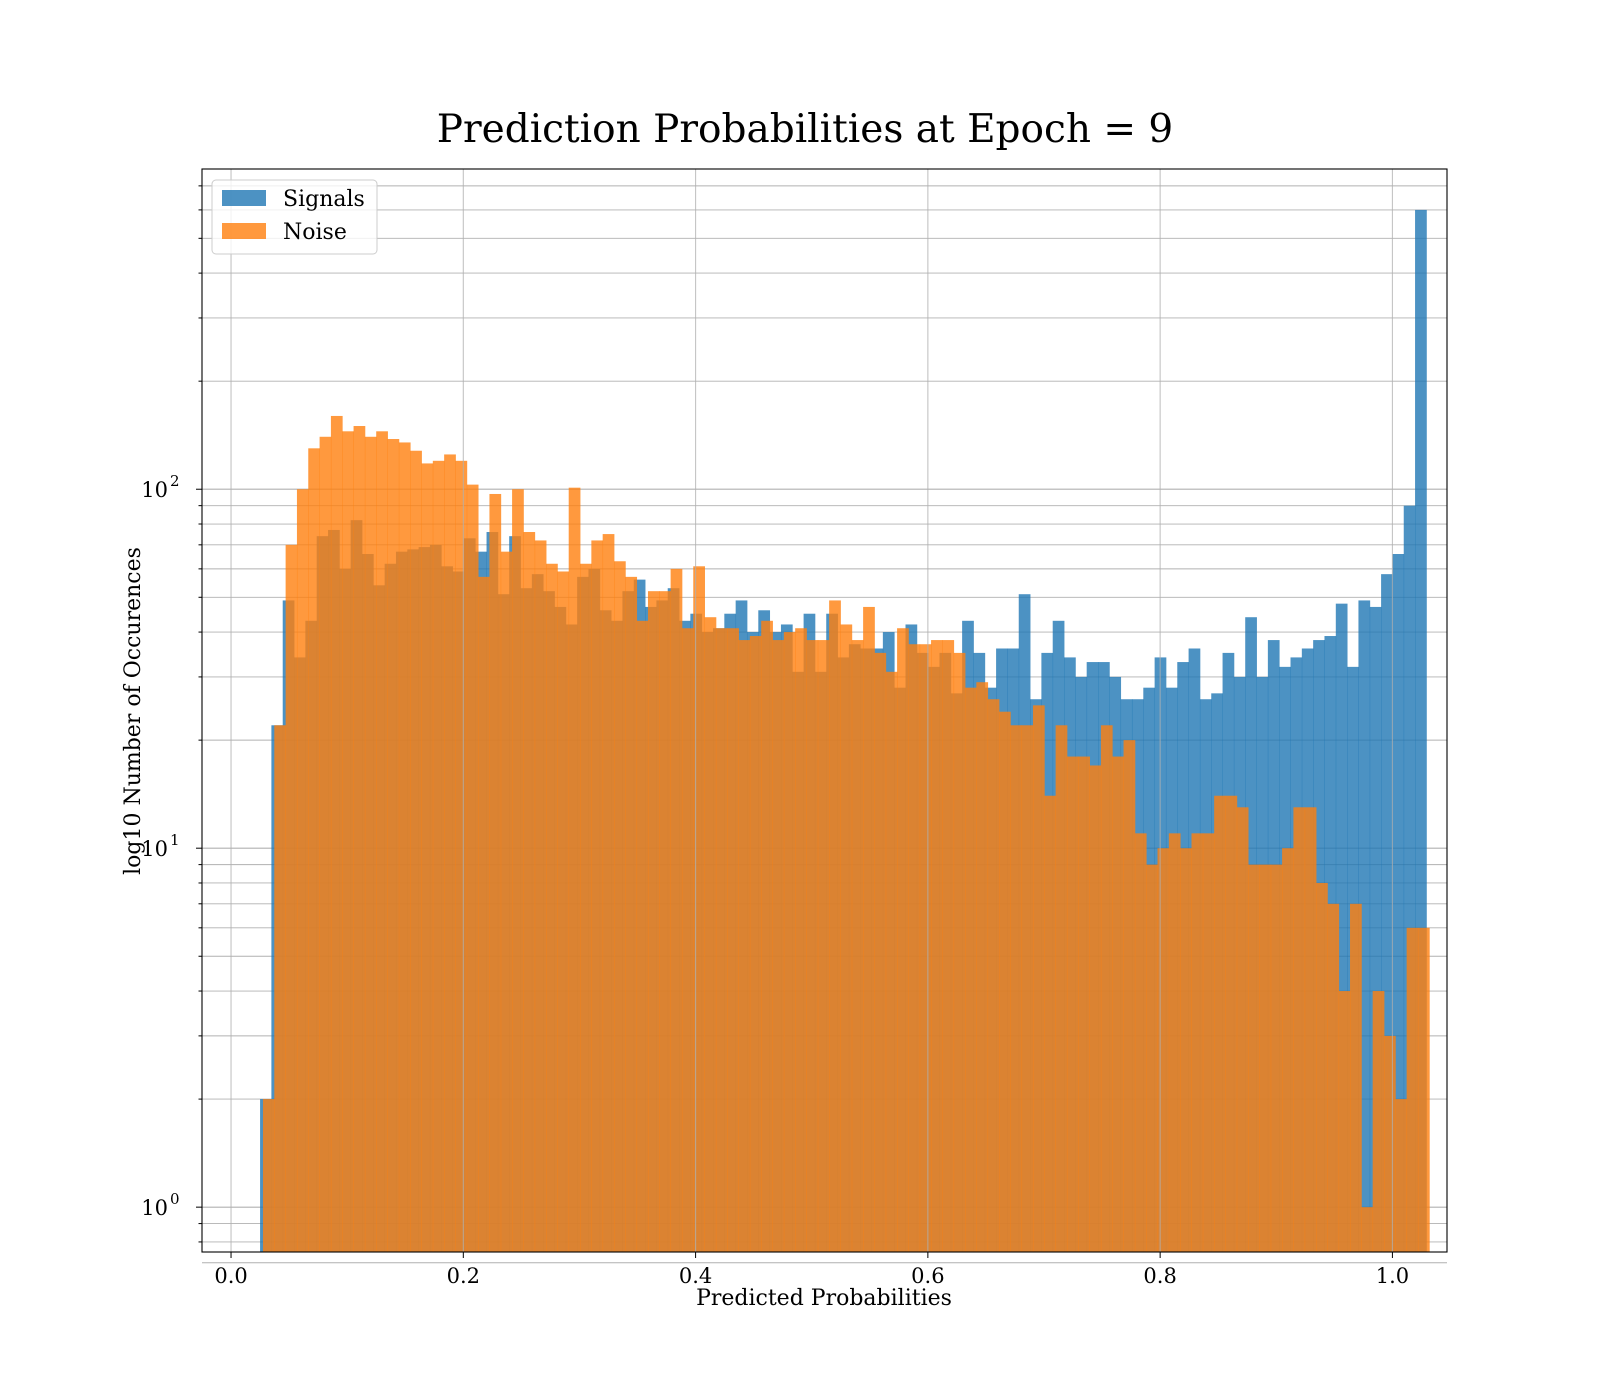  Describe the element at coordinates (244, 231) in the screenshot. I see `legend-swatch-noise` at that location.